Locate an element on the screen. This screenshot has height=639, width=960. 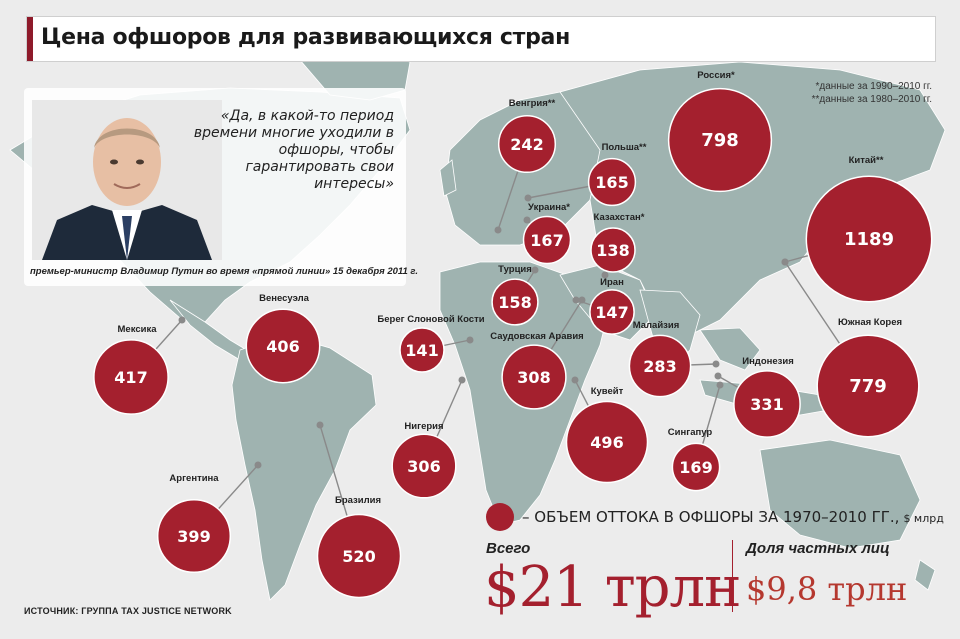
bubble-value: 417 is located at coordinates (130, 377).